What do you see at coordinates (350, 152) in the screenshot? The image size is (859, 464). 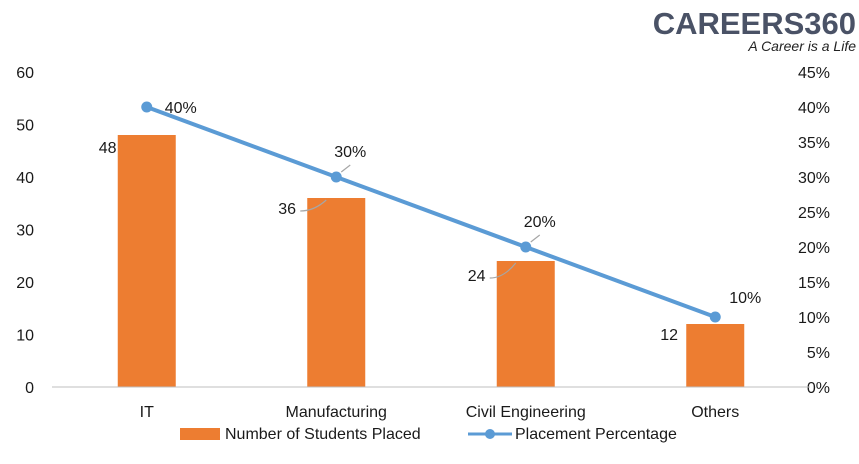 I see `line-value-label: 30%` at bounding box center [350, 152].